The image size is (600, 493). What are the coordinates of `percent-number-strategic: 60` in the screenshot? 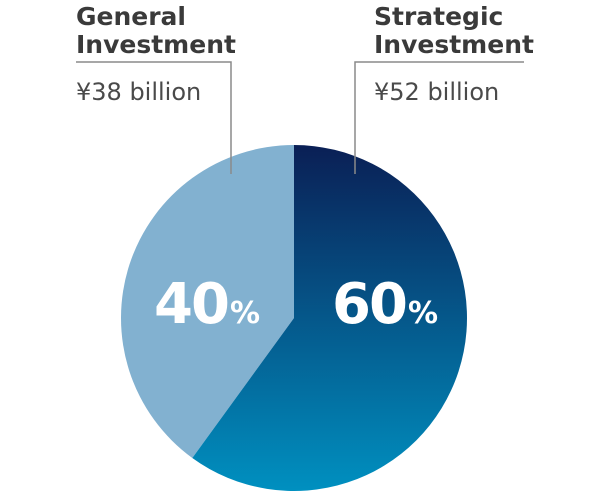 It's located at (370, 304).